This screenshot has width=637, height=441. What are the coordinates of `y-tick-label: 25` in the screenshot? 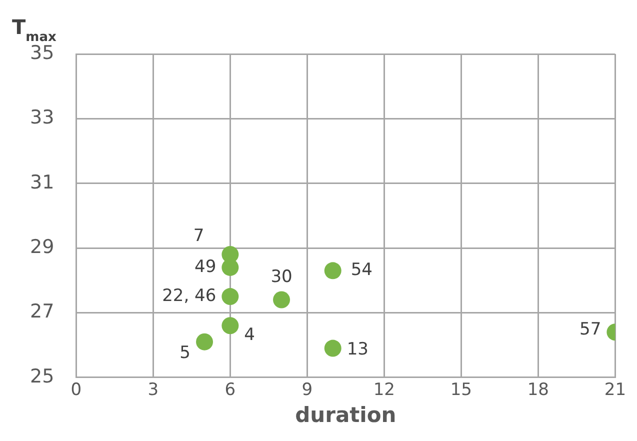 It's located at (42, 376).